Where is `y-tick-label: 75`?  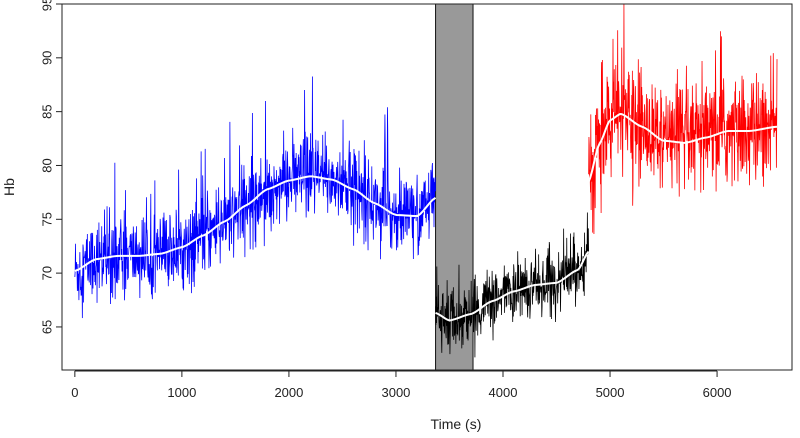
y-tick-label: 75 is located at coordinates (46, 219).